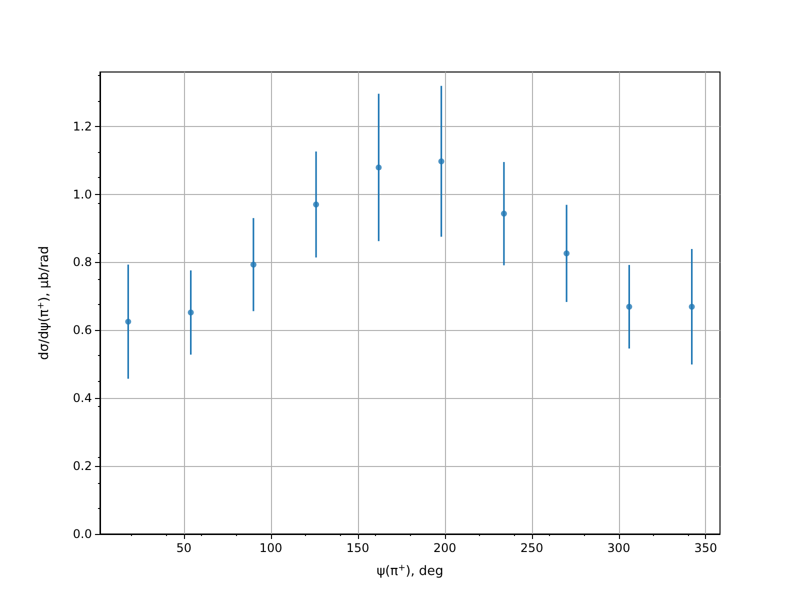 Image resolution: width=800 pixels, height=600 pixels. Describe the element at coordinates (82, 194) in the screenshot. I see `y-tick-label: 1.0` at that location.